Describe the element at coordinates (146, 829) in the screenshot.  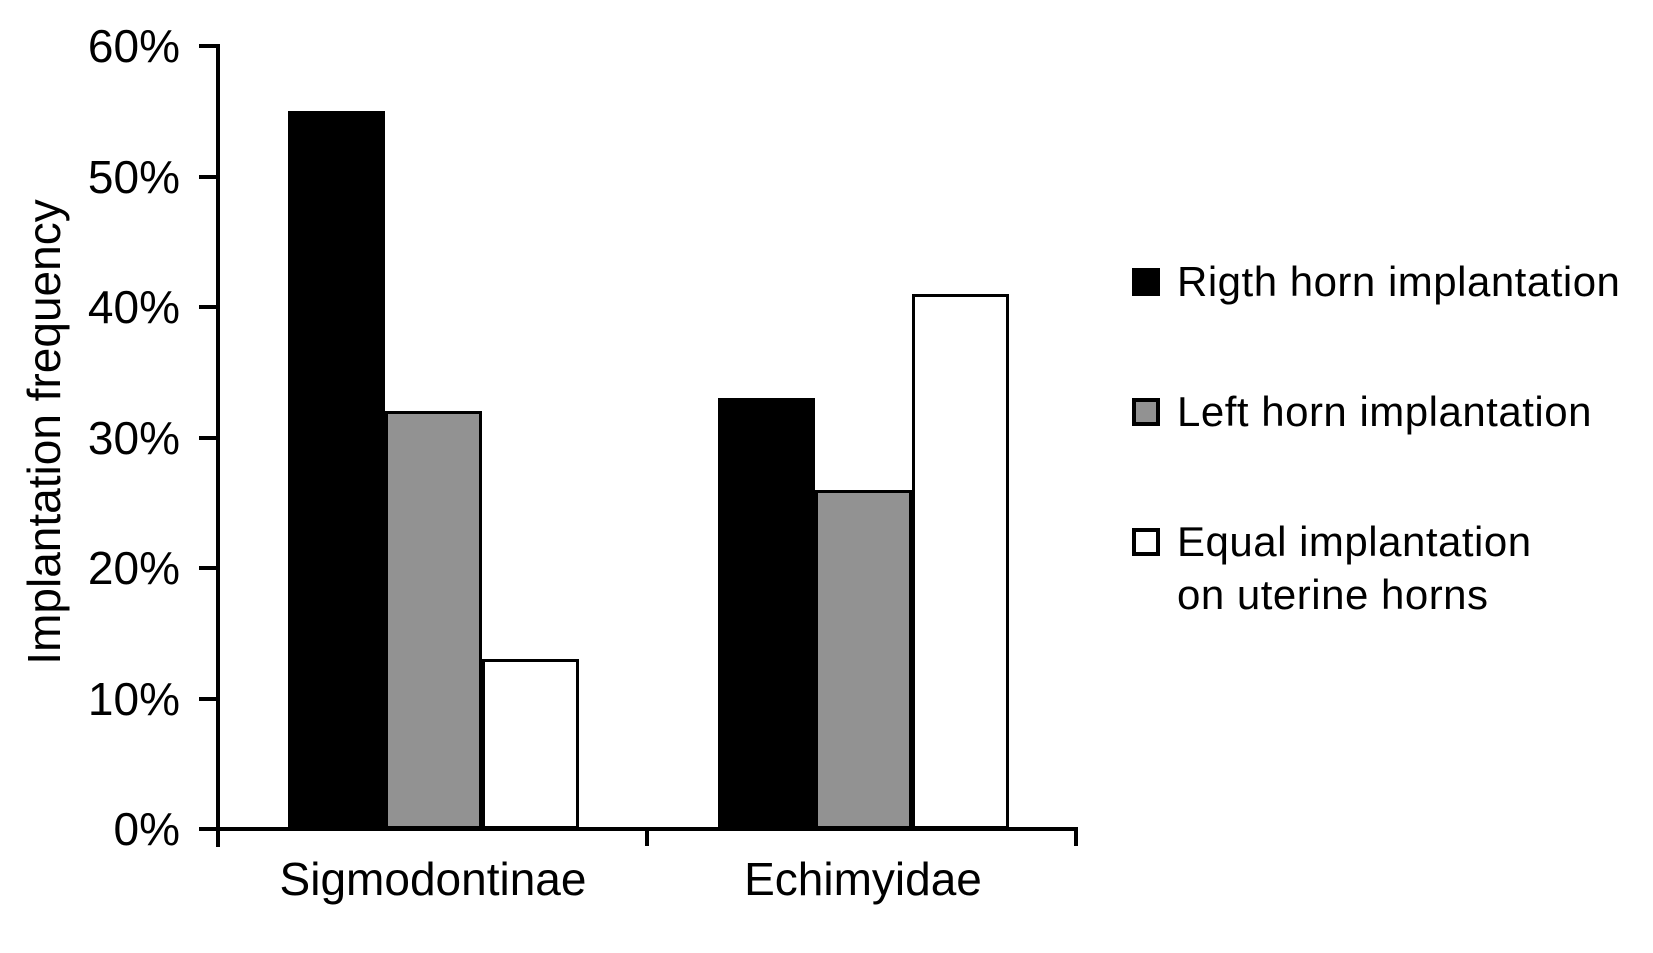
I see `y-tick-label: 0%` at that location.